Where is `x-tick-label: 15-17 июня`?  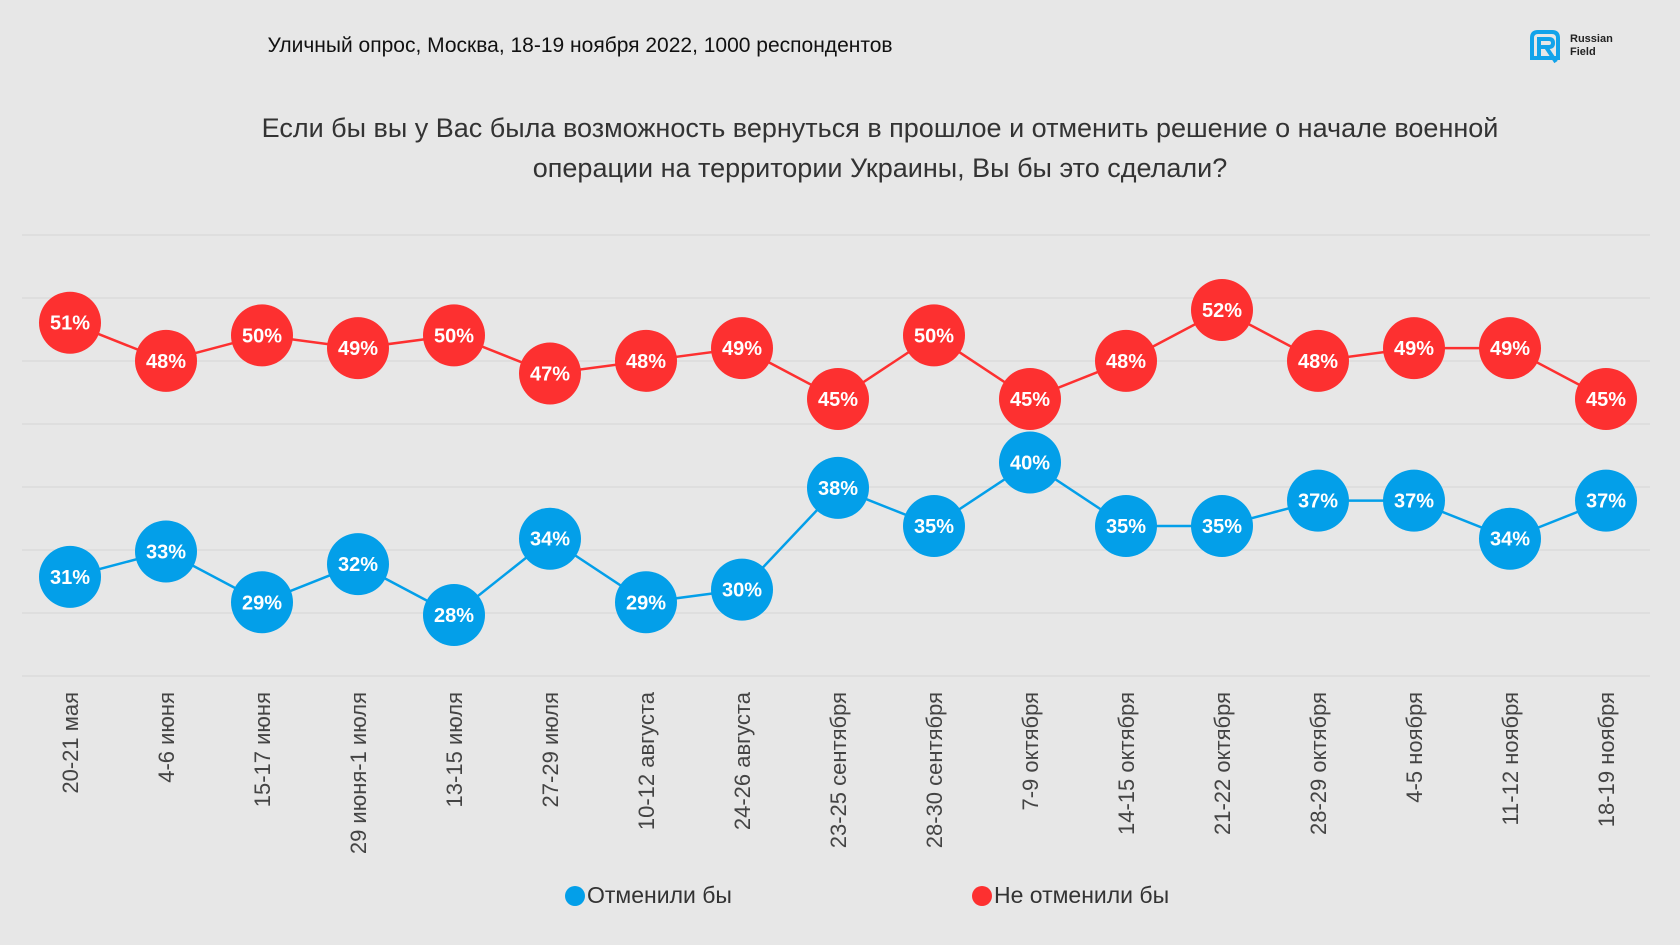 x-tick-label: 15-17 июня is located at coordinates (262, 749).